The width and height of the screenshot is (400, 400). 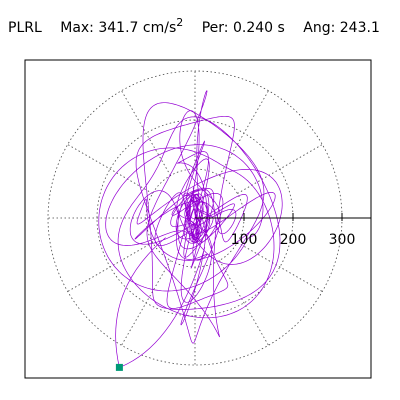 I want to click on radial-tick-label-300: 300, so click(x=342, y=240).